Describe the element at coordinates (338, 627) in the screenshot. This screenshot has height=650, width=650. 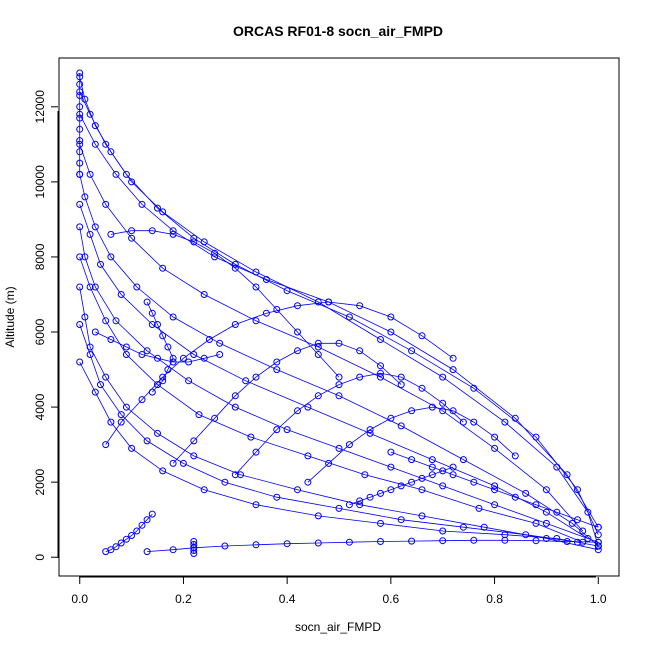
I see `x-axis-label: socn_air_FMPD` at that location.